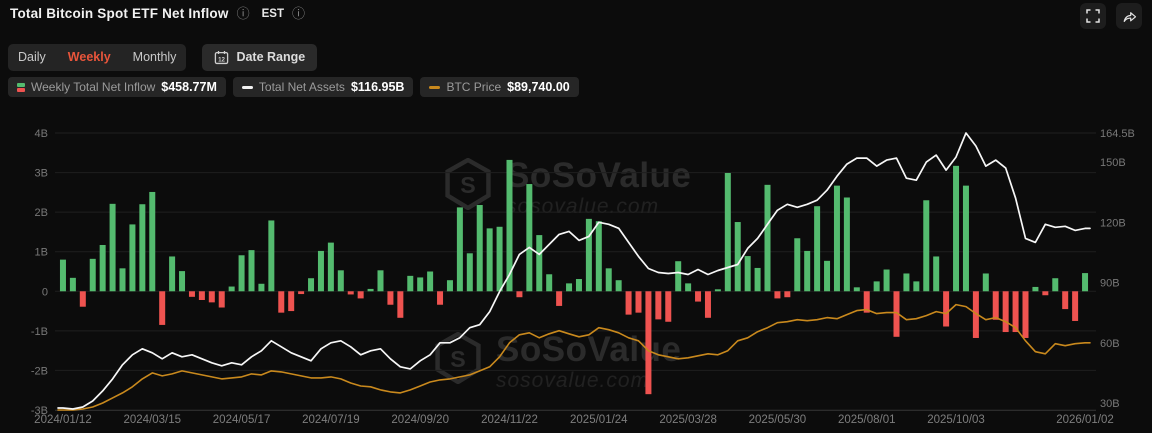 This screenshot has width=1152, height=433. Describe the element at coordinates (260, 57) in the screenshot. I see `date-range-button: 12 Date Range` at that location.